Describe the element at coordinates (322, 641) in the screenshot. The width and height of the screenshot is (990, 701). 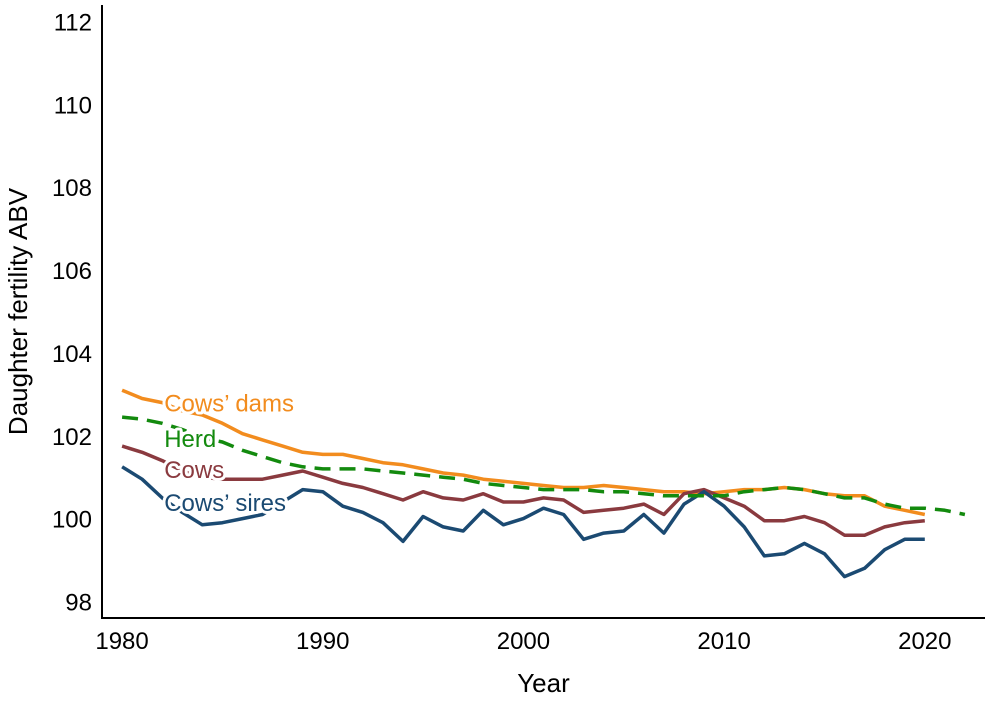
I see `x-tick-label: 1990` at that location.